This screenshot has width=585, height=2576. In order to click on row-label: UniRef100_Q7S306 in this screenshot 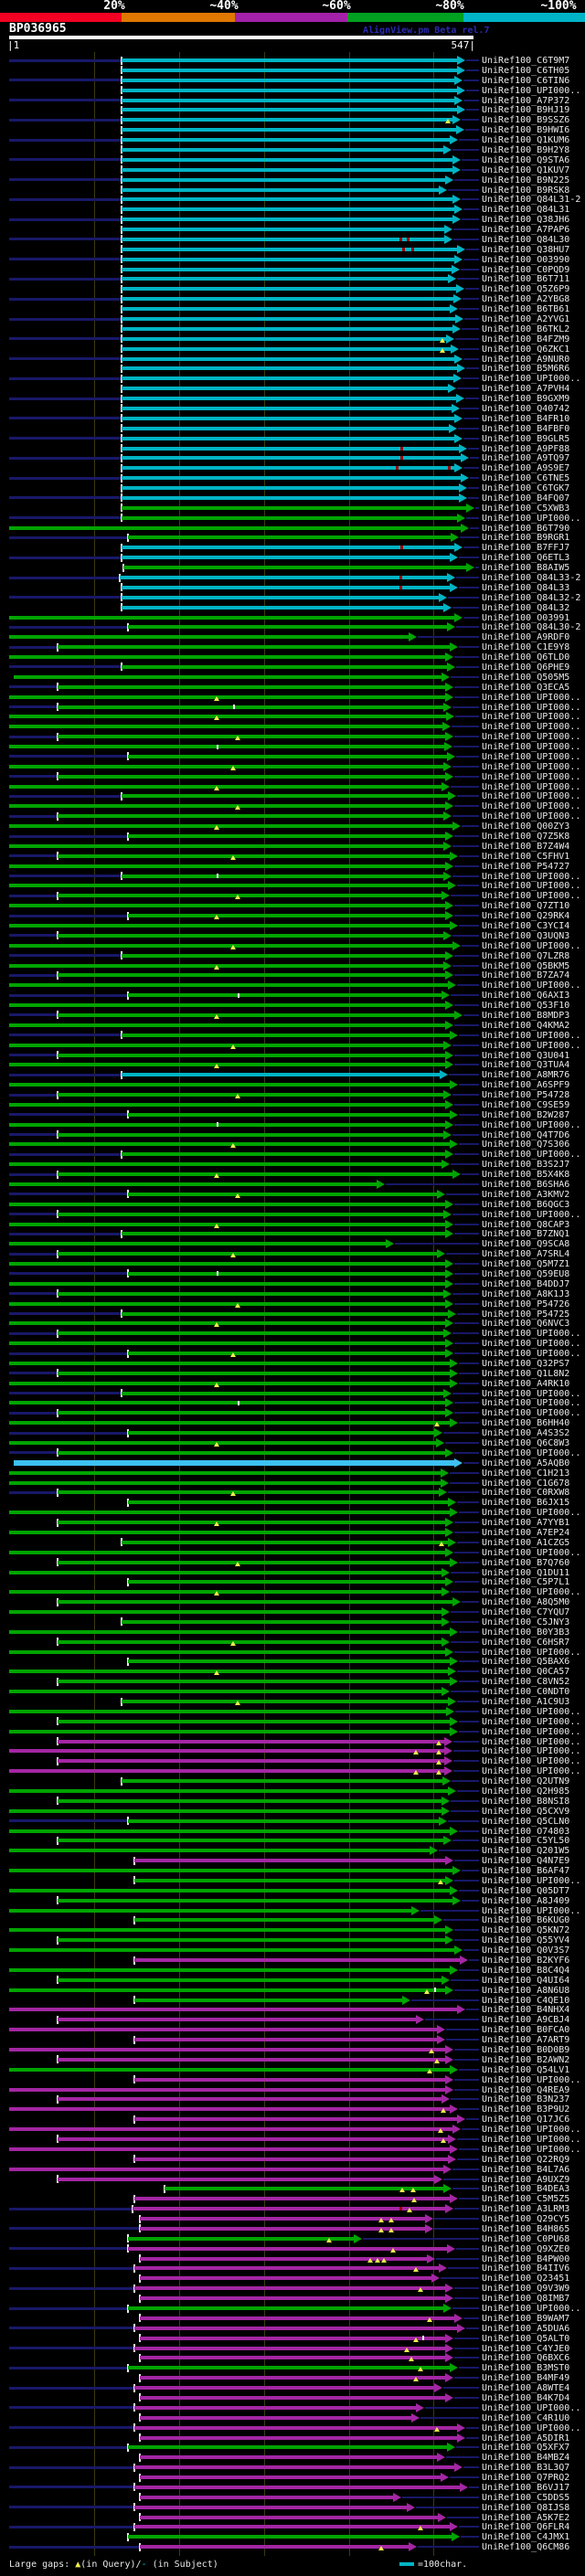, I will do `click(526, 1145)`.